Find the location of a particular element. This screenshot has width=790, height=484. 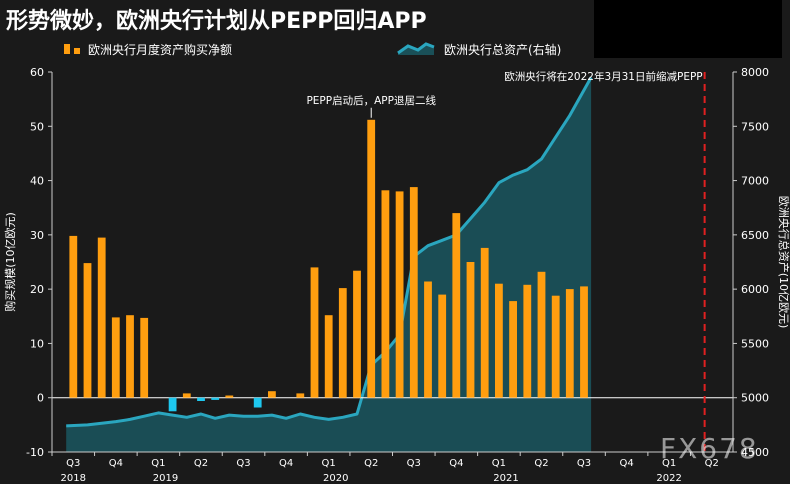

chart-title: 形势微妙，欧洲央行计划从PEPP回归APP is located at coordinates (216, 21).